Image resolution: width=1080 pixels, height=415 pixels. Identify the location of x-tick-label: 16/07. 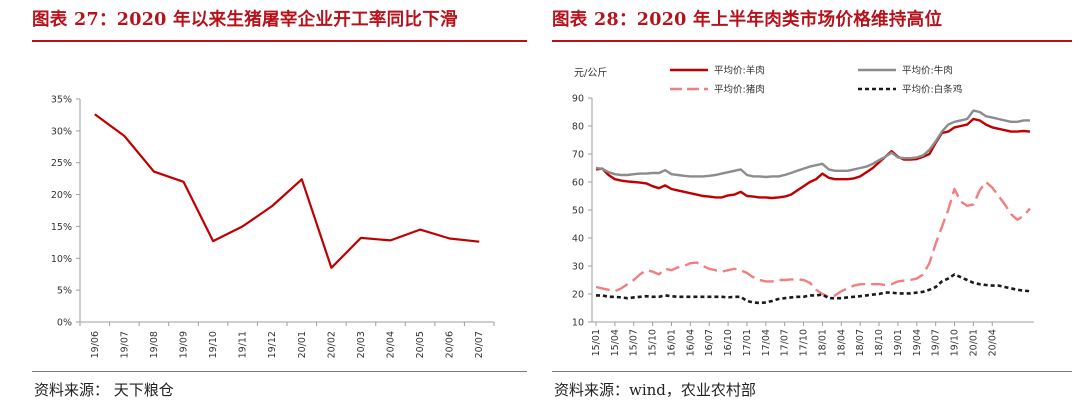
(709, 342).